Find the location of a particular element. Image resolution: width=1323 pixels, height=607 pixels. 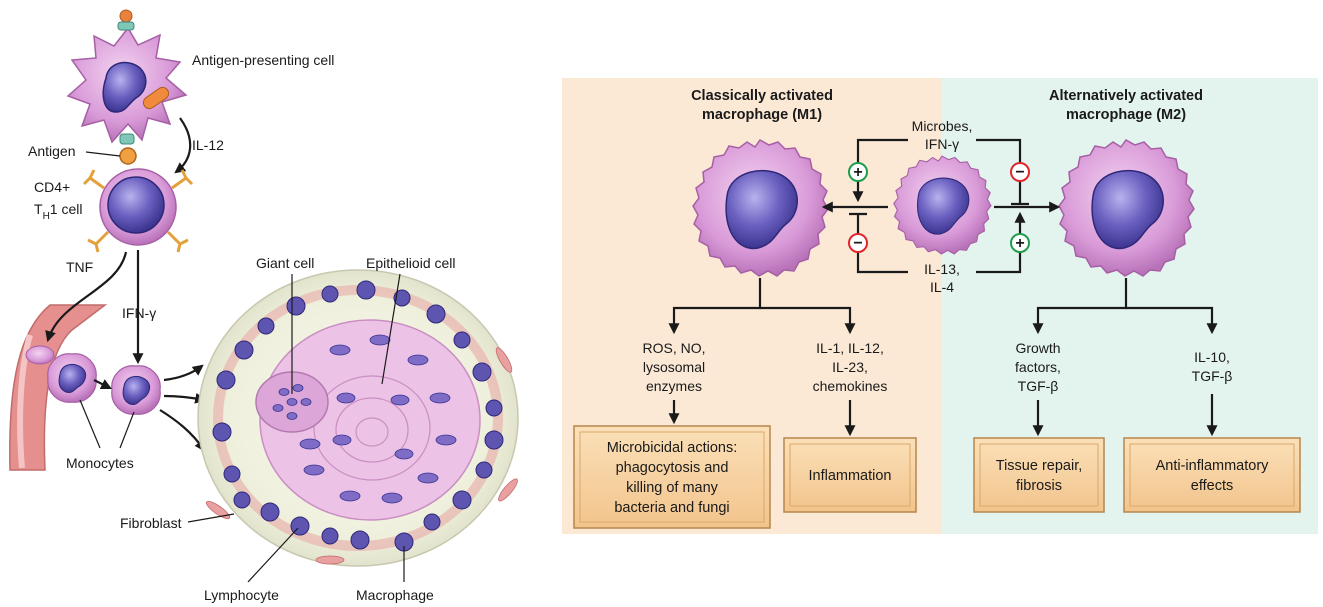

microbes-label-line1: Microbes, is located at coordinates (942, 126).